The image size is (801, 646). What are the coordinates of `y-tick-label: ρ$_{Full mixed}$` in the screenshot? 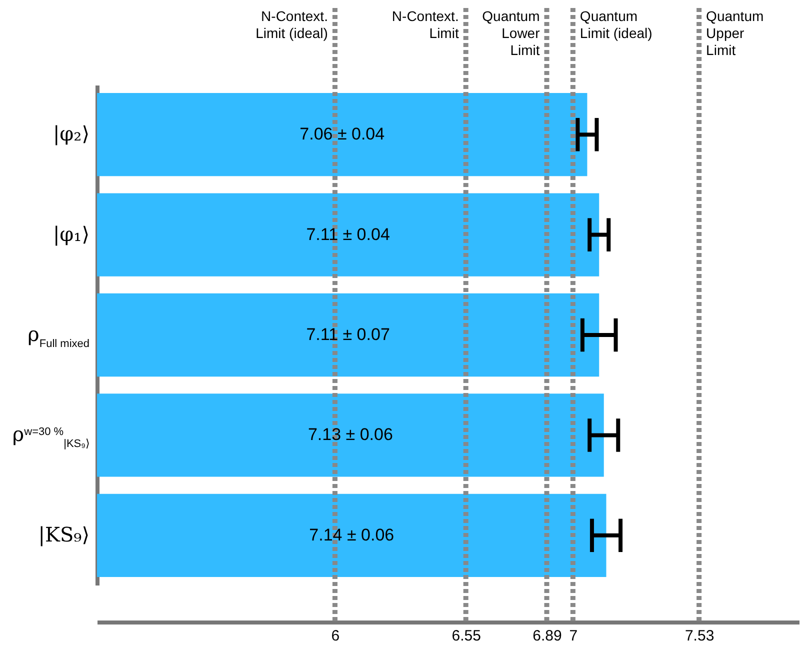 It's located at (59, 336).